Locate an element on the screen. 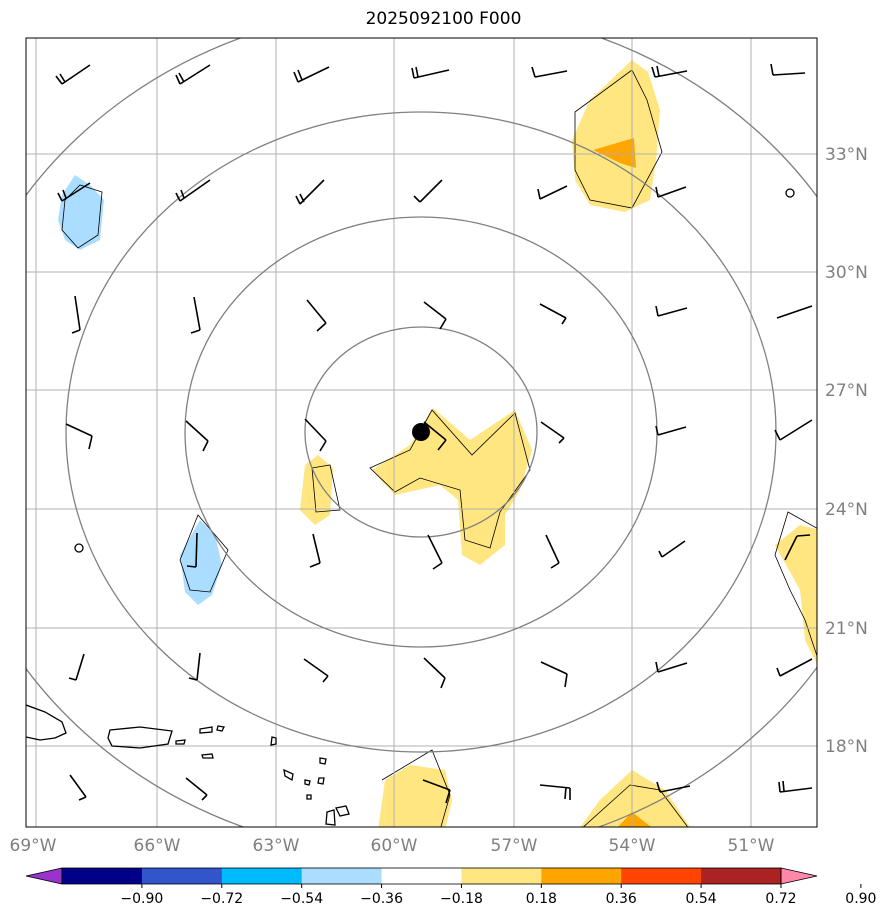 This screenshot has width=887, height=924. longitude-labels: 69°W 66°W 63°W 60°W 57°W 54°W 51°W is located at coordinates (392, 846).